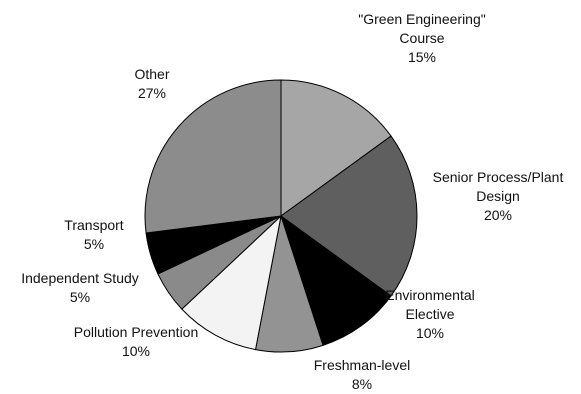  I want to click on slice-category-label: "Green Engineering", so click(421, 19).